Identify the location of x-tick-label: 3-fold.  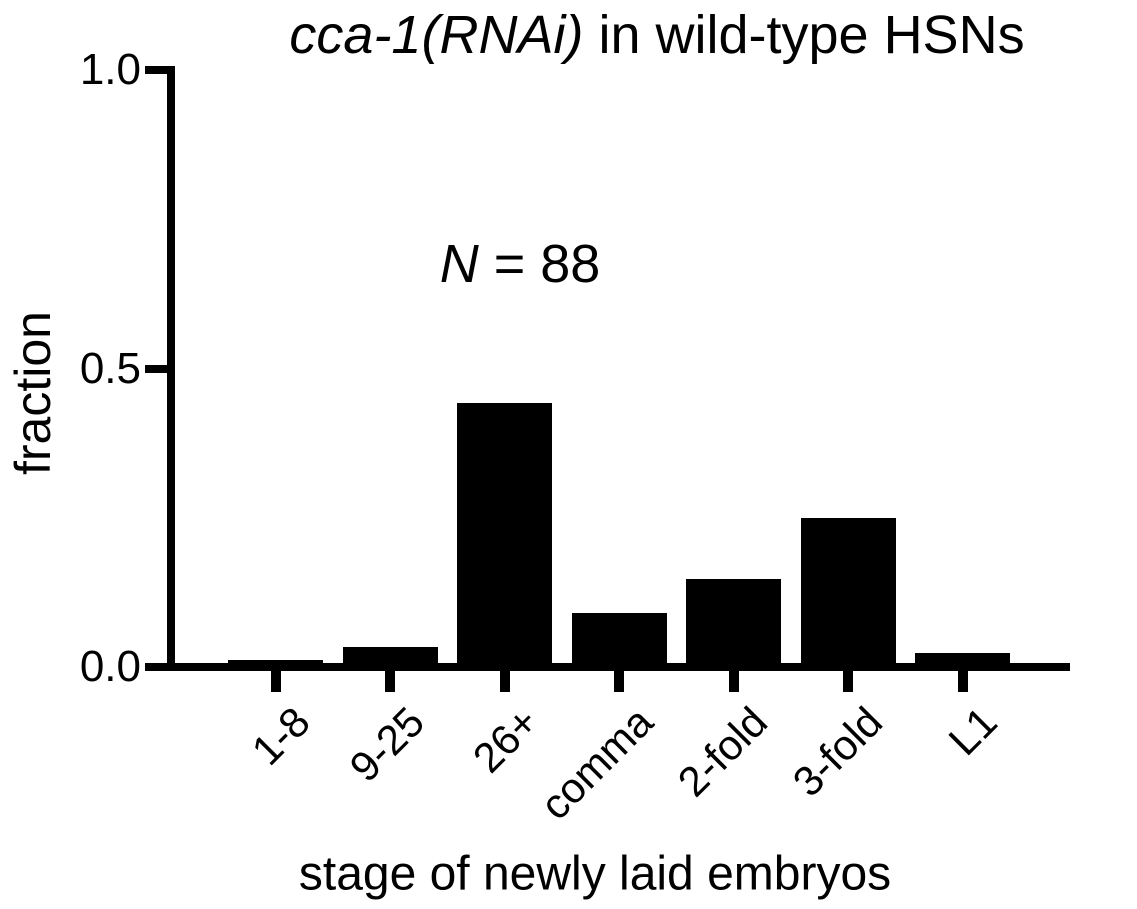
(837, 751).